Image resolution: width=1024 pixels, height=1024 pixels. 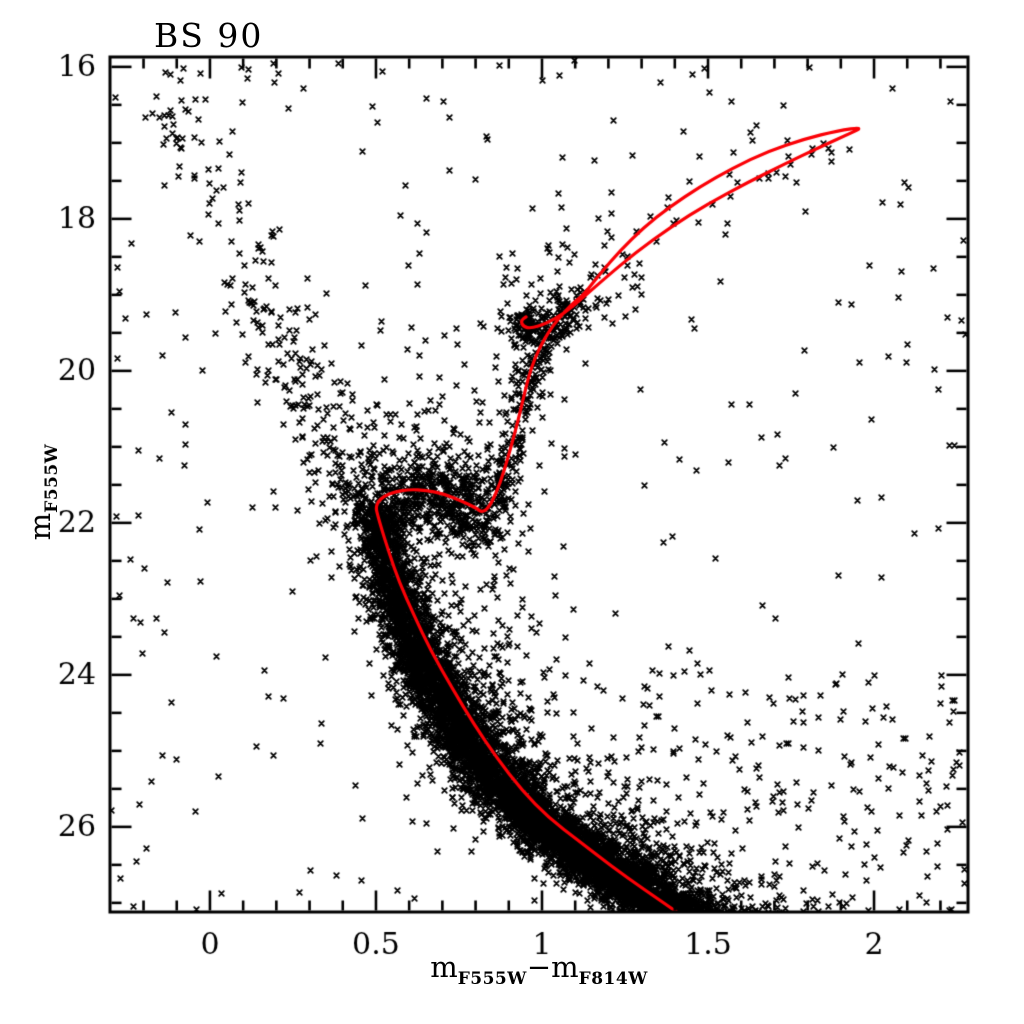 I want to click on chart-title: BS 90, so click(x=209, y=35).